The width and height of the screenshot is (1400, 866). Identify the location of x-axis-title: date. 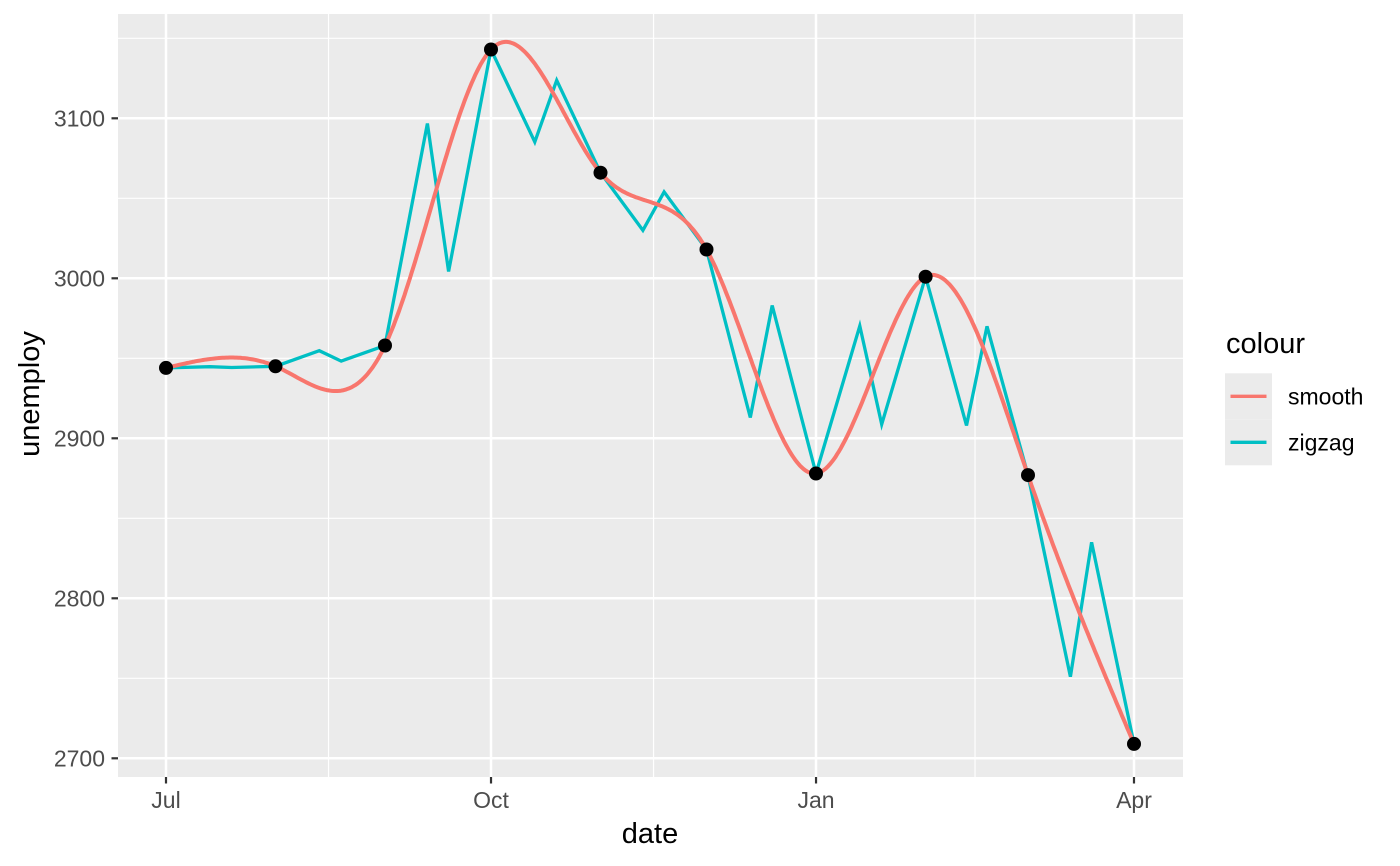
(650, 834).